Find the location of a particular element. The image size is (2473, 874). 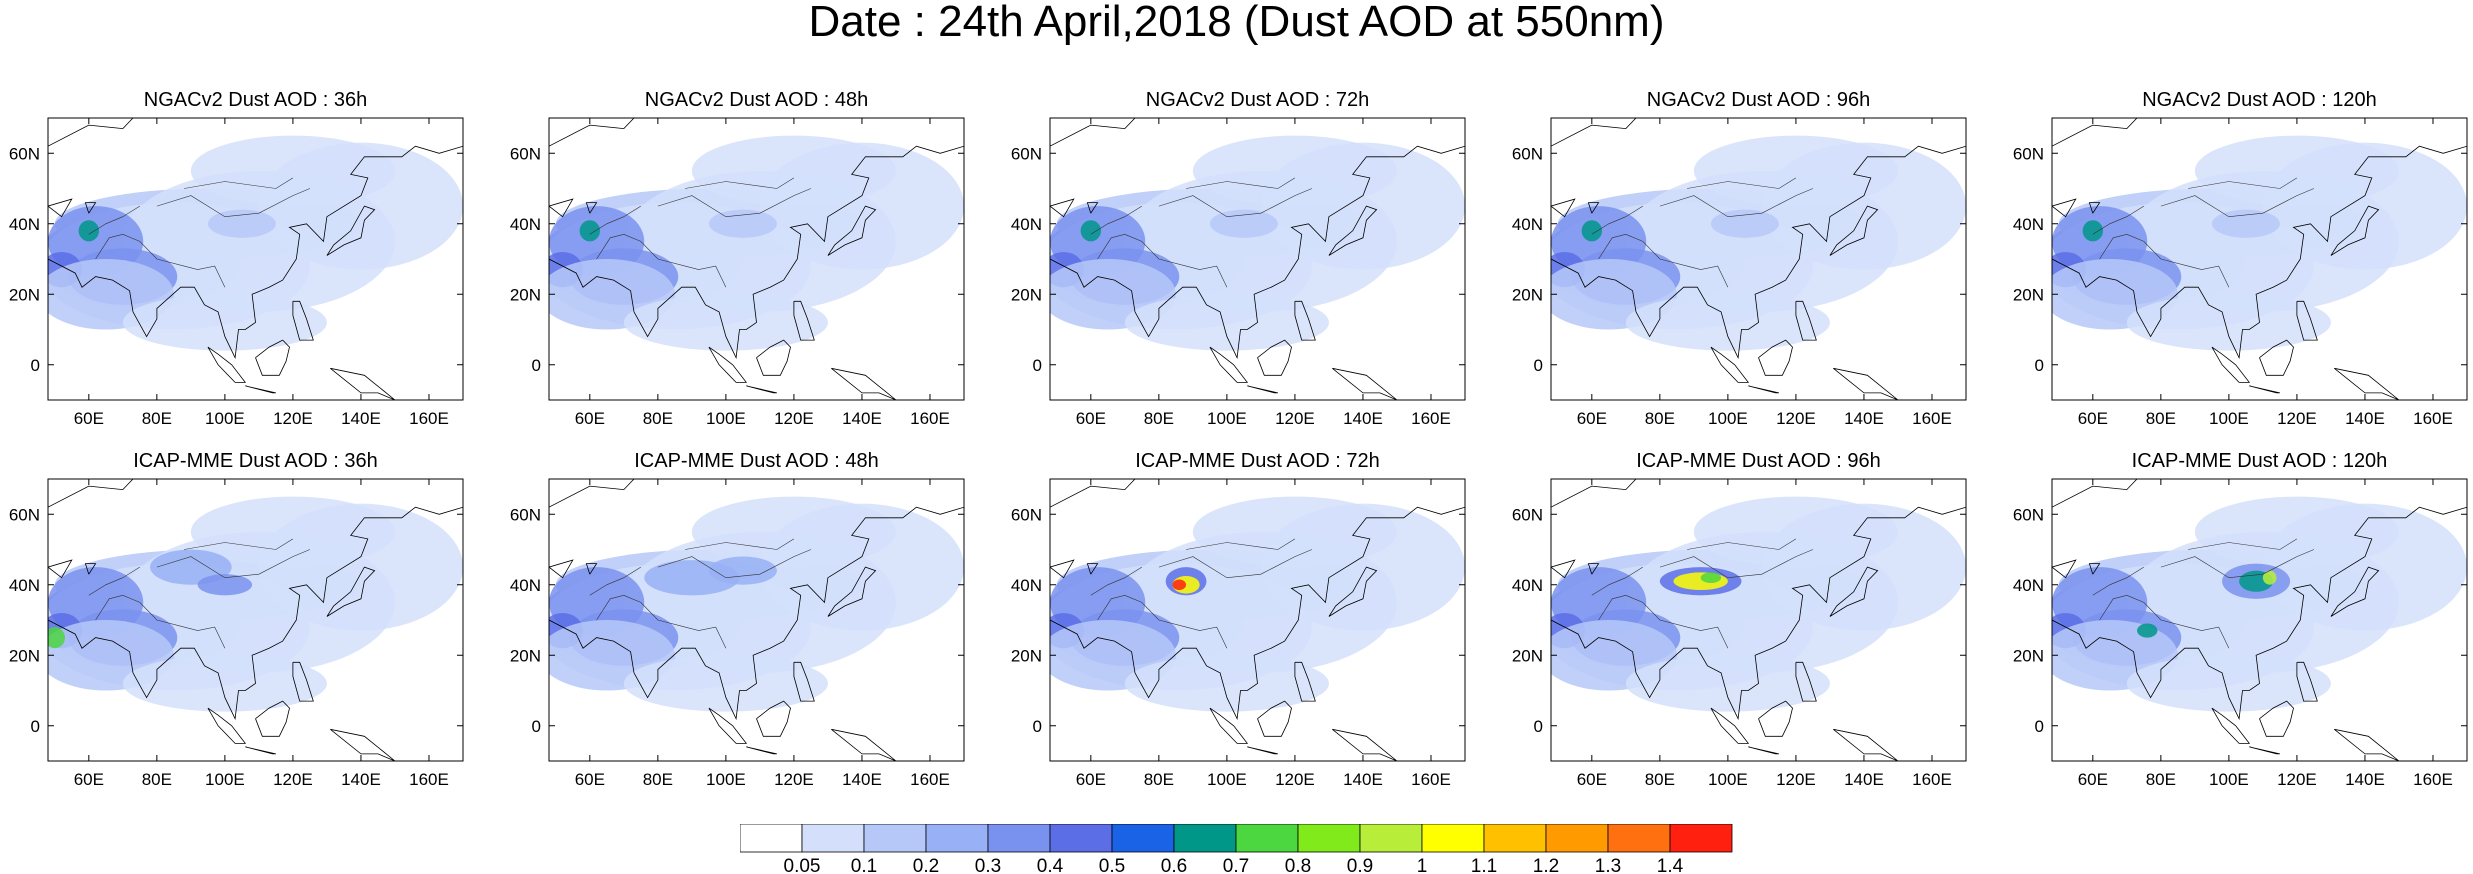

colorbar-label: 1.1 is located at coordinates (1484, 865).